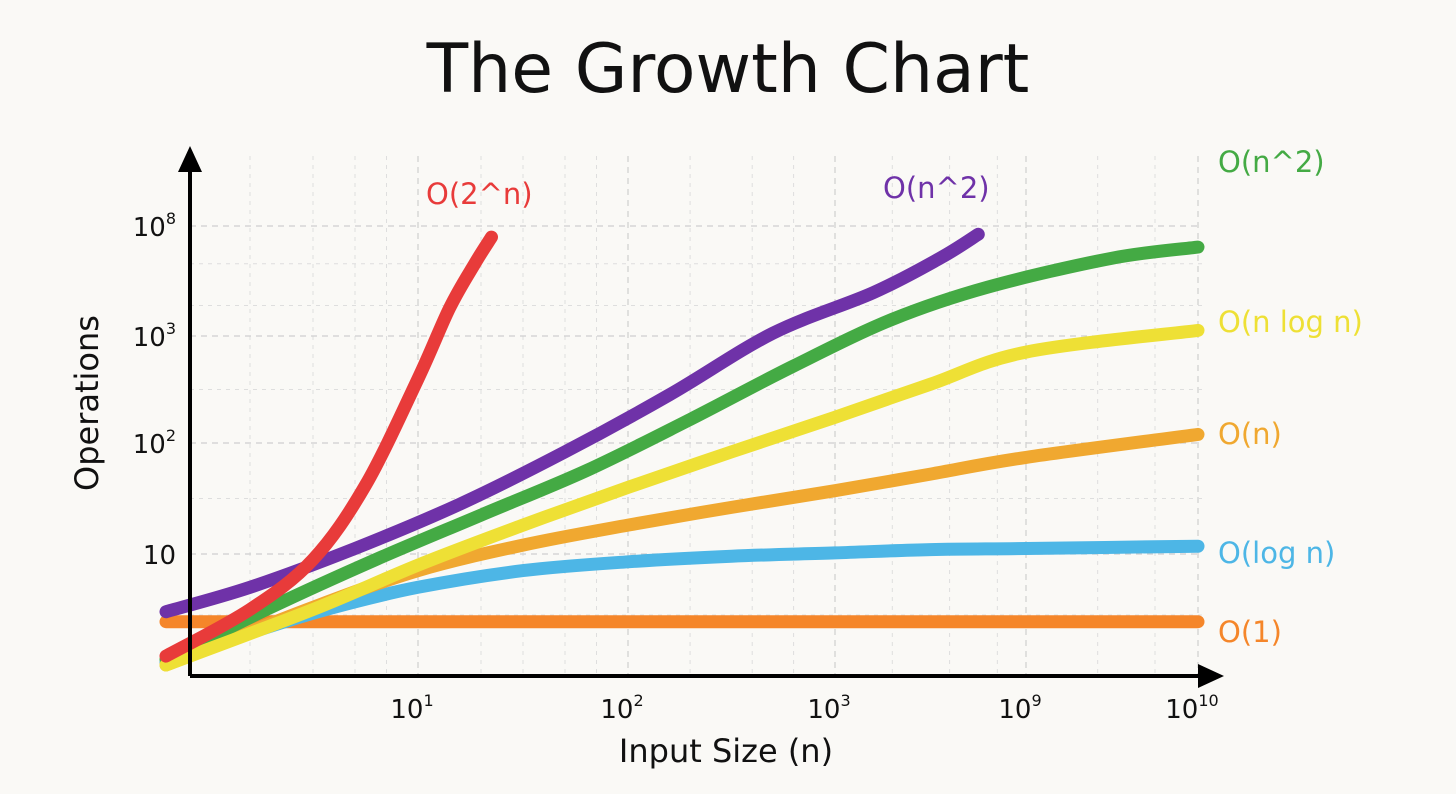 The height and width of the screenshot is (794, 1456). What do you see at coordinates (621, 708) in the screenshot?
I see `x-tick-label: 10²` at bounding box center [621, 708].